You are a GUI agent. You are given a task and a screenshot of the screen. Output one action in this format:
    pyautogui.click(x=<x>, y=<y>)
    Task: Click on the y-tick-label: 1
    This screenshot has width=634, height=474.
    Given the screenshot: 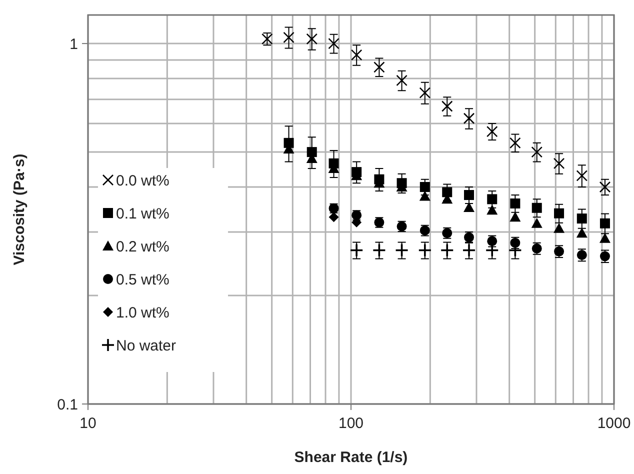 What is the action you would take?
    pyautogui.click(x=74, y=44)
    